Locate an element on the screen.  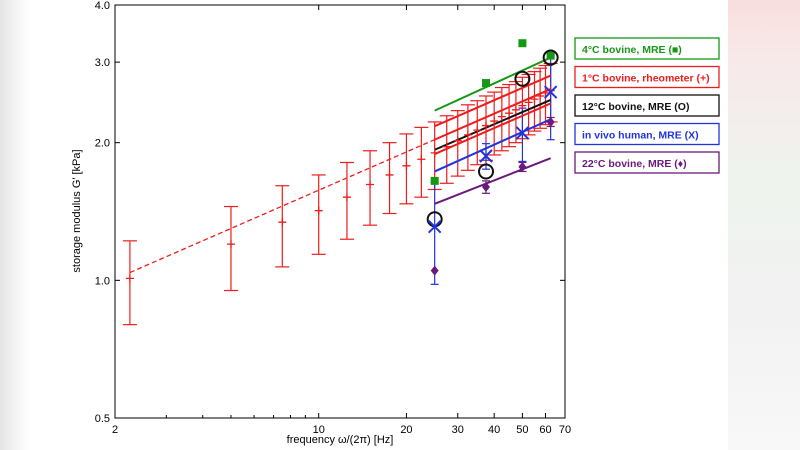
y-axis-label: storage modulus G′ [kPa] is located at coordinates (77, 210).